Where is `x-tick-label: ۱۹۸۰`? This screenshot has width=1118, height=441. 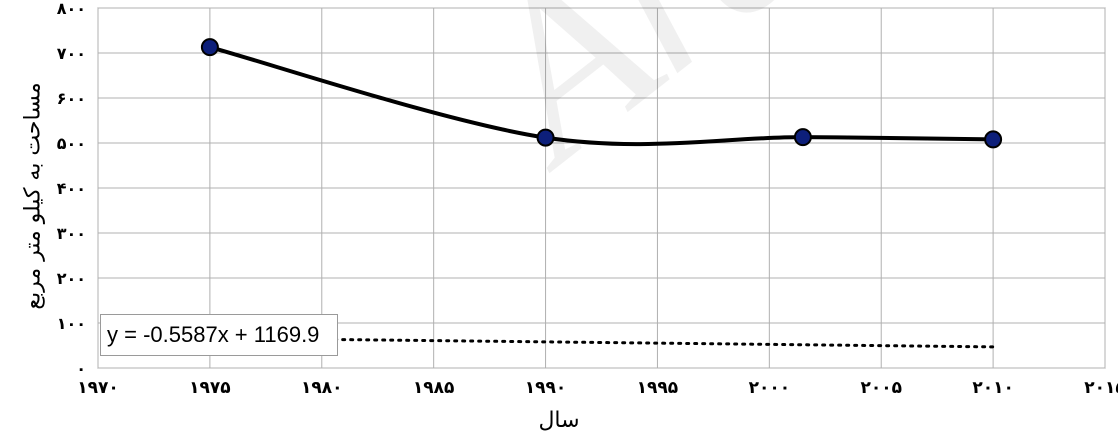
x-tick-label: ۱۹۸۰ is located at coordinates (322, 388).